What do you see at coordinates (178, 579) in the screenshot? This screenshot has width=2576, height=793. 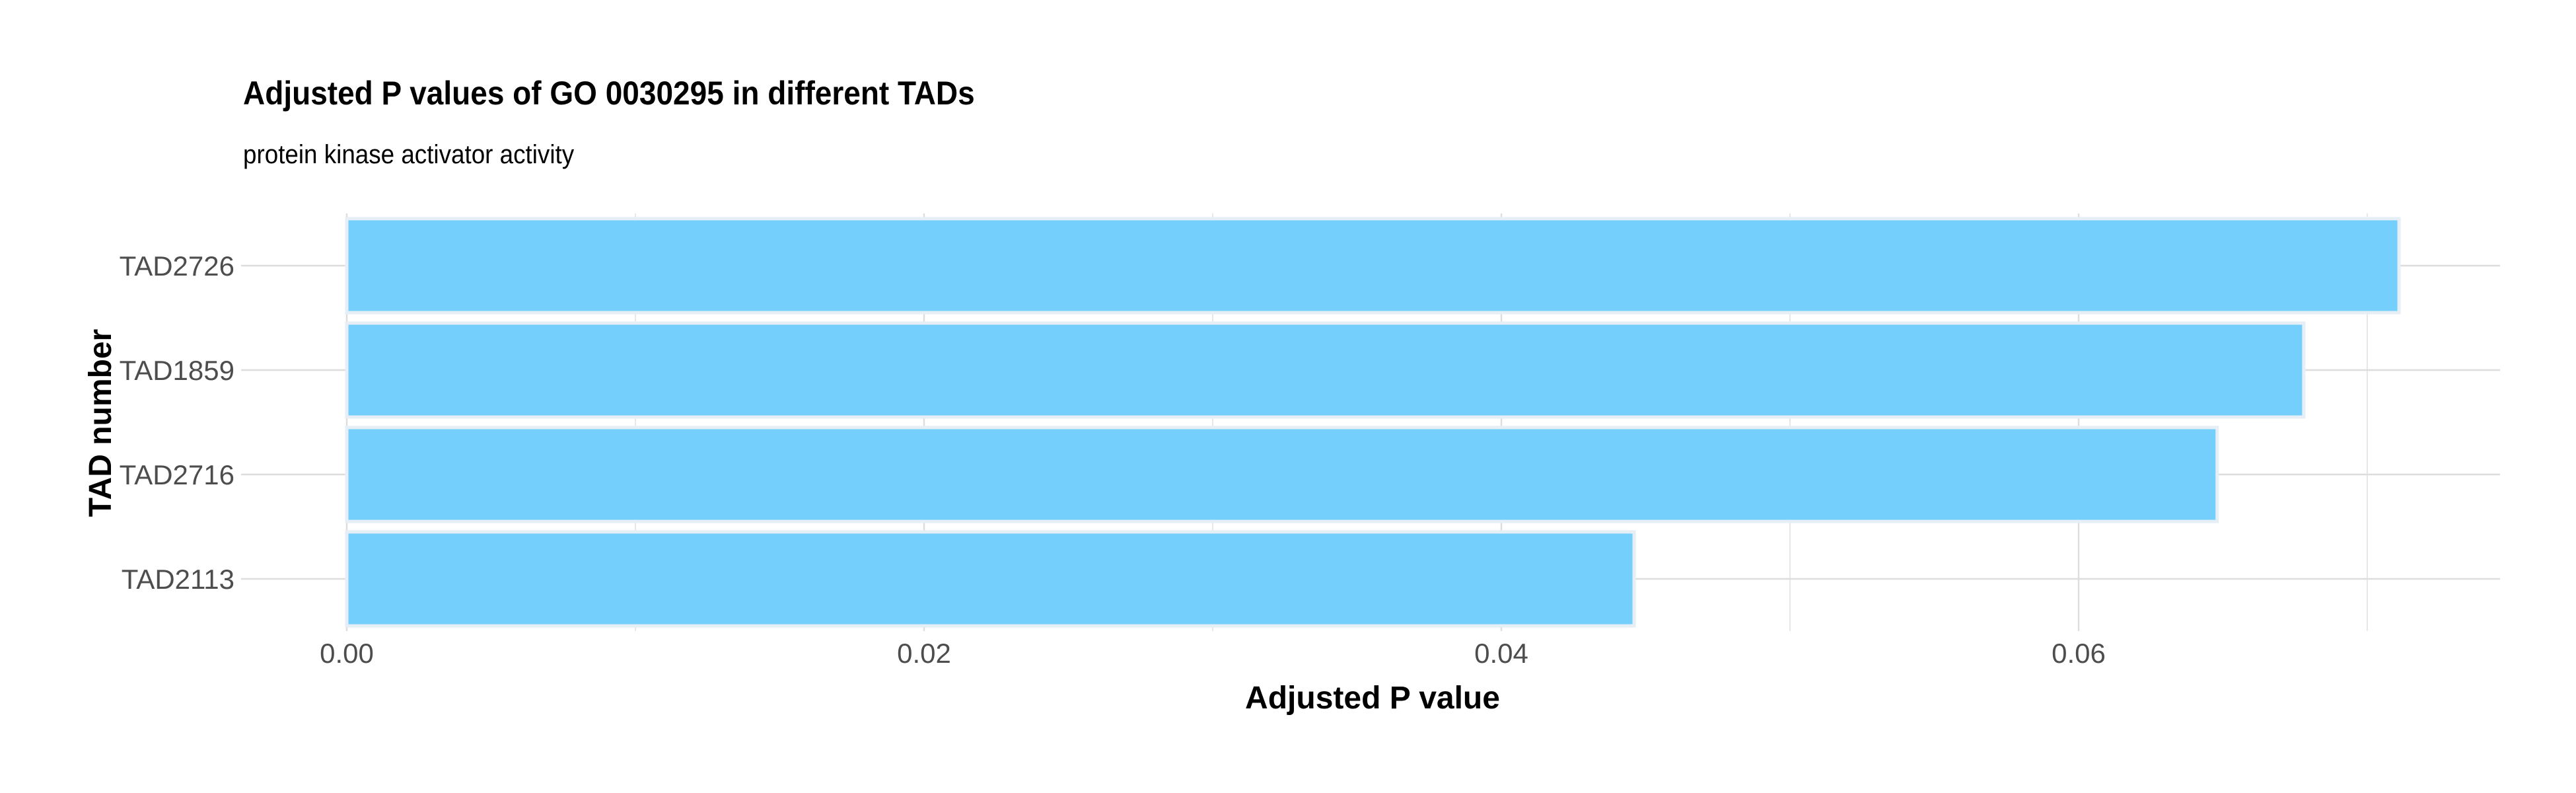 I see `y-tick-label: TAD2113` at bounding box center [178, 579].